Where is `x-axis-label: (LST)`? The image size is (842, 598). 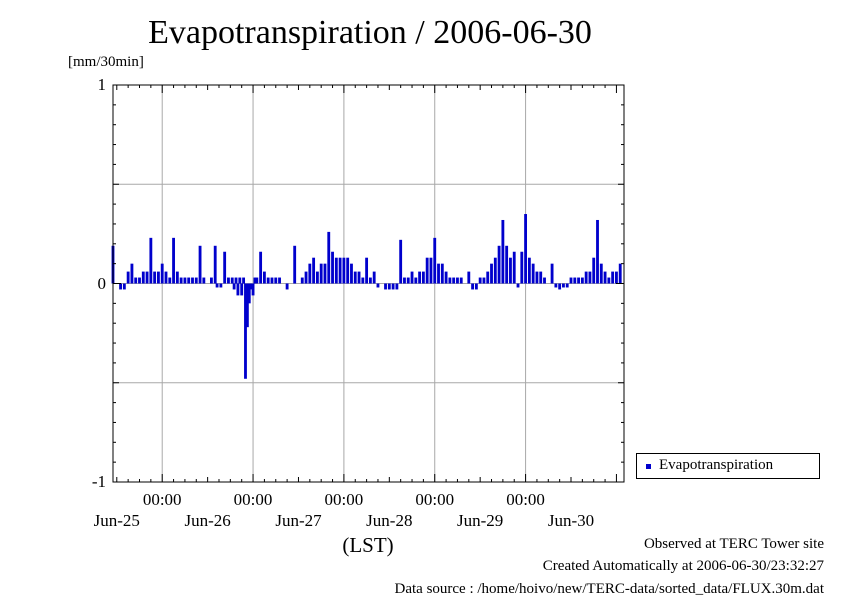 x-axis-label: (LST) is located at coordinates (368, 545).